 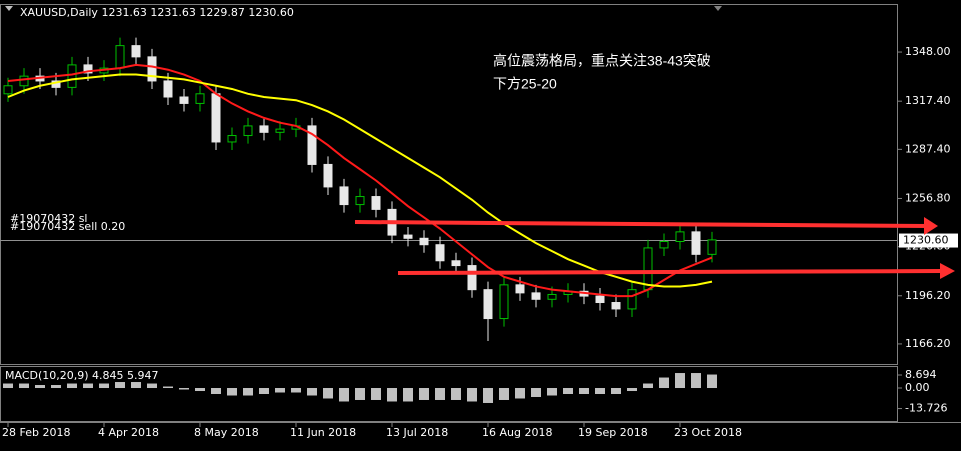 I want to click on last-price-box, so click(x=928, y=240).